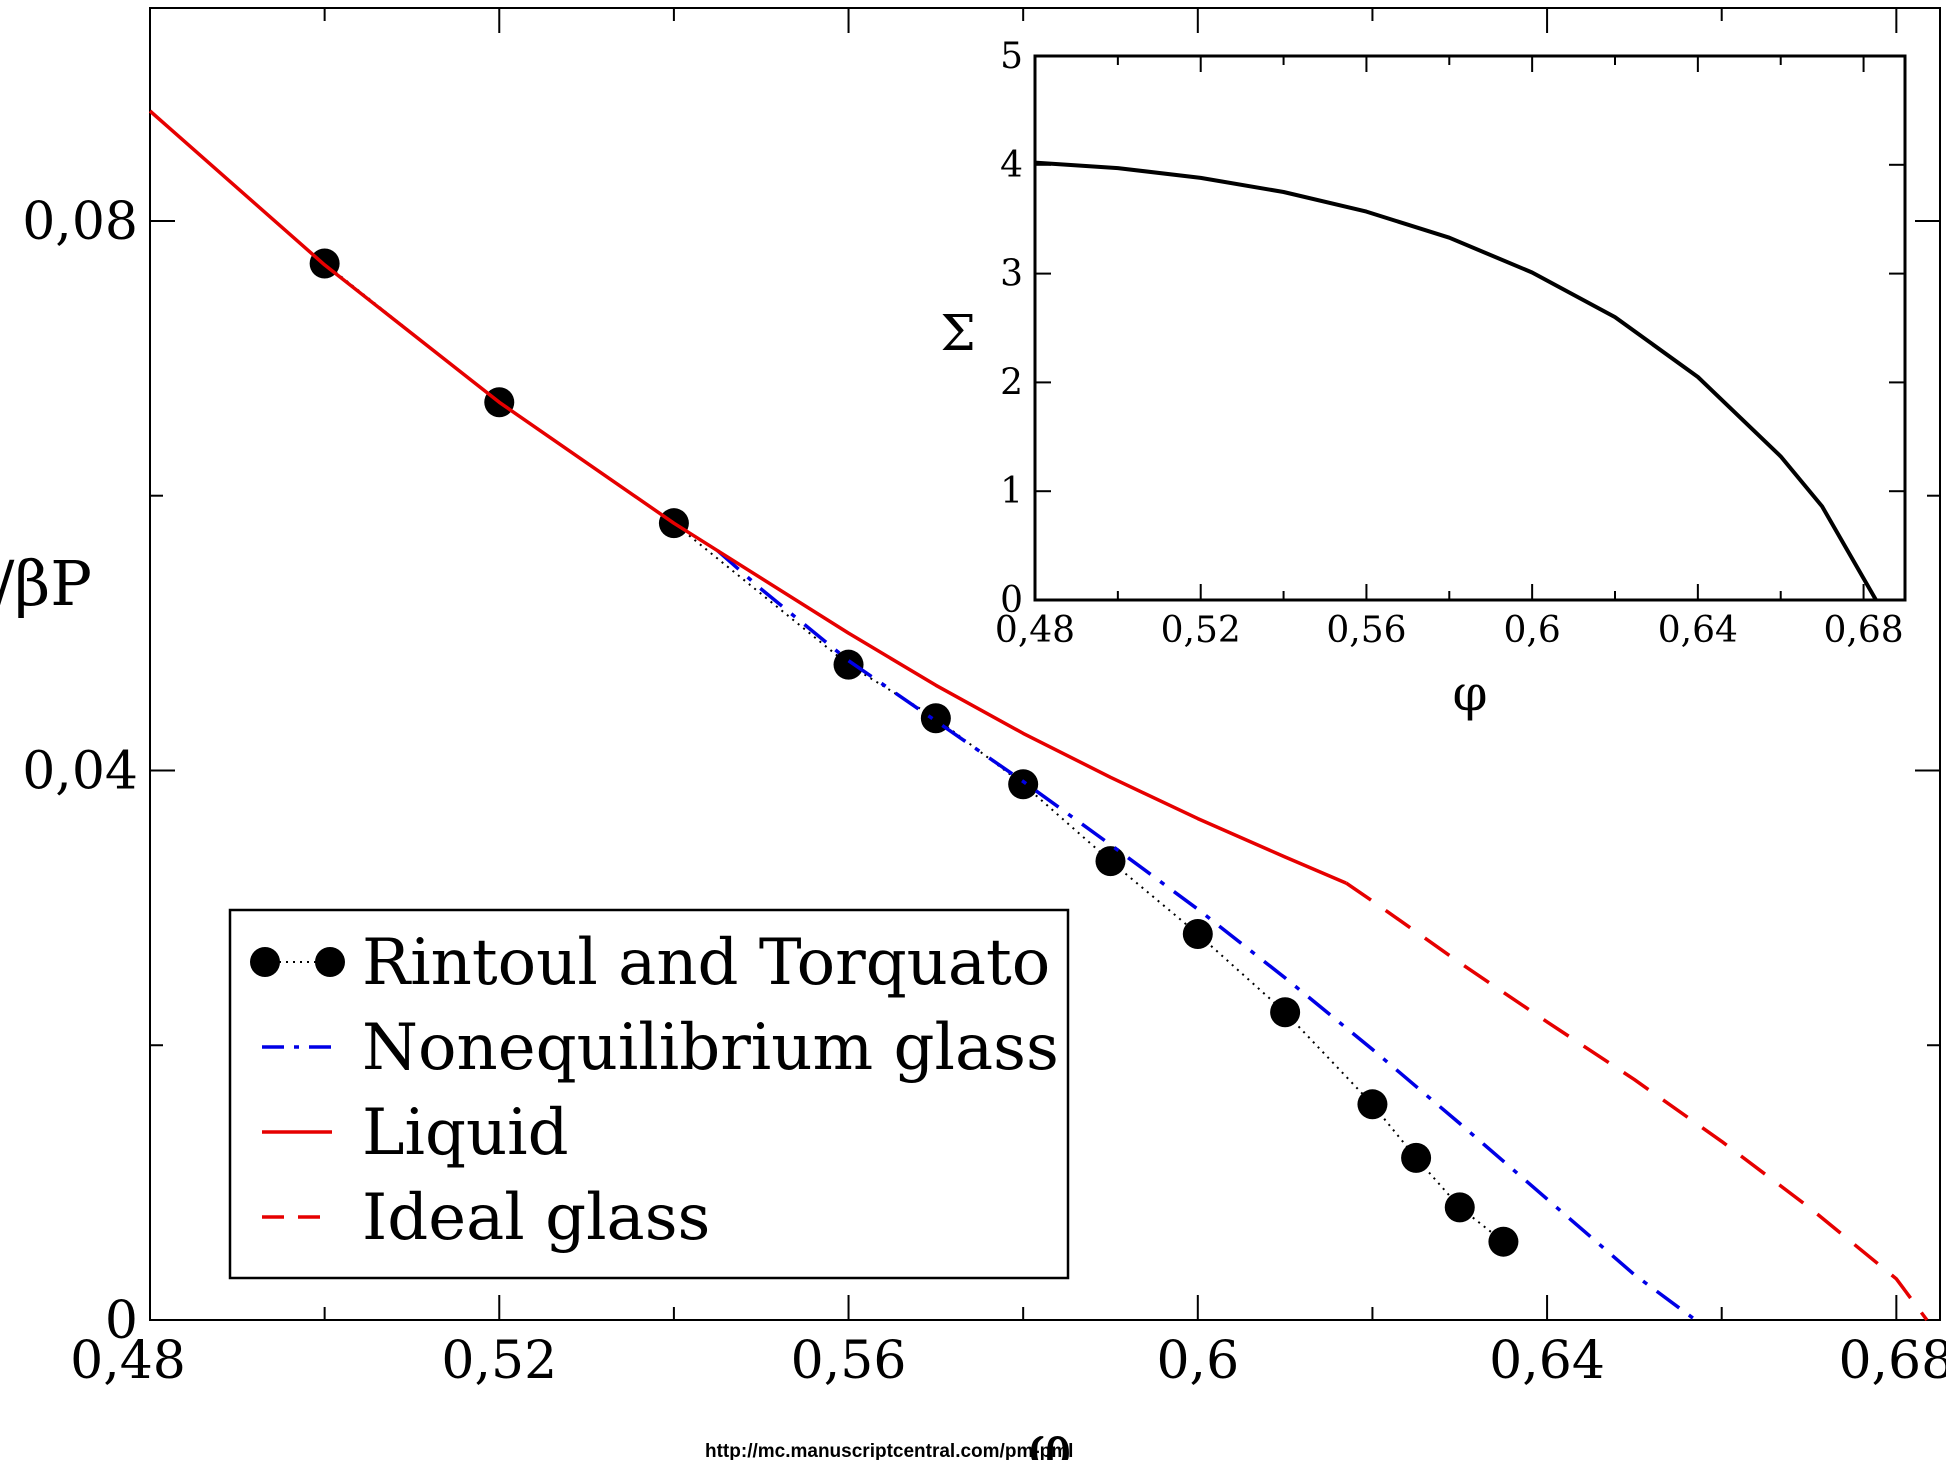 This screenshot has width=1946, height=1460. I want to click on y-axis-label: Σ, so click(957, 333).